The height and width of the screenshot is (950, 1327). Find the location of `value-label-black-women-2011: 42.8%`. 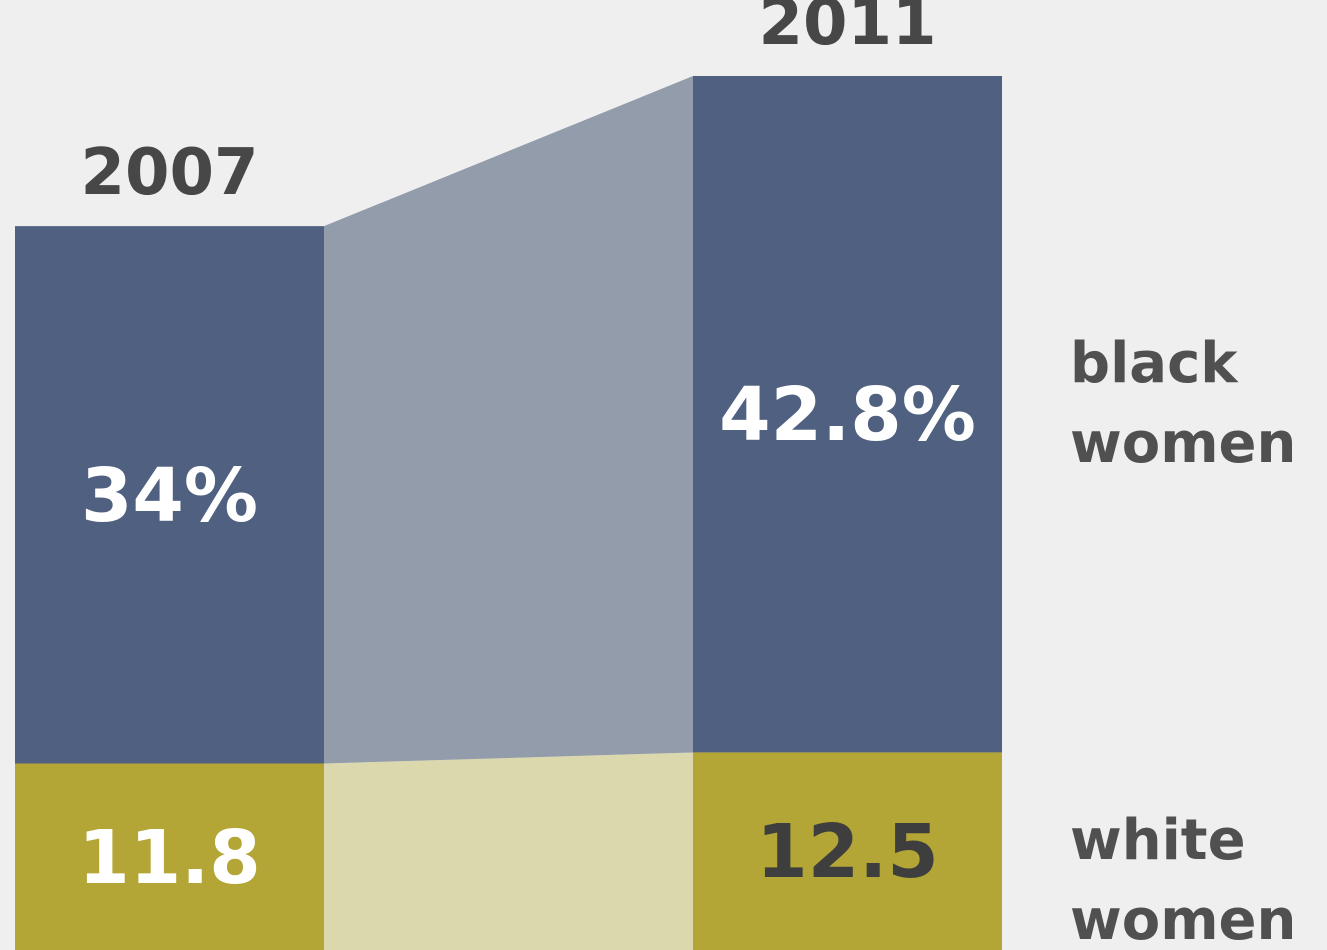

value-label-black-women-2011: 42.8% is located at coordinates (847, 415).